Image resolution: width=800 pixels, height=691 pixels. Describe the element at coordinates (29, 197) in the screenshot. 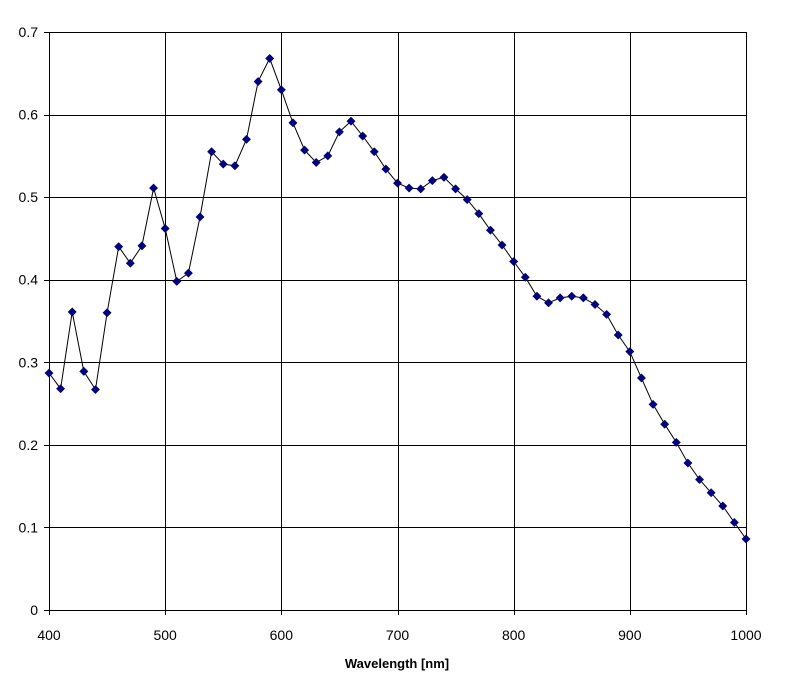

I see `y-tick-label: 0.5` at that location.